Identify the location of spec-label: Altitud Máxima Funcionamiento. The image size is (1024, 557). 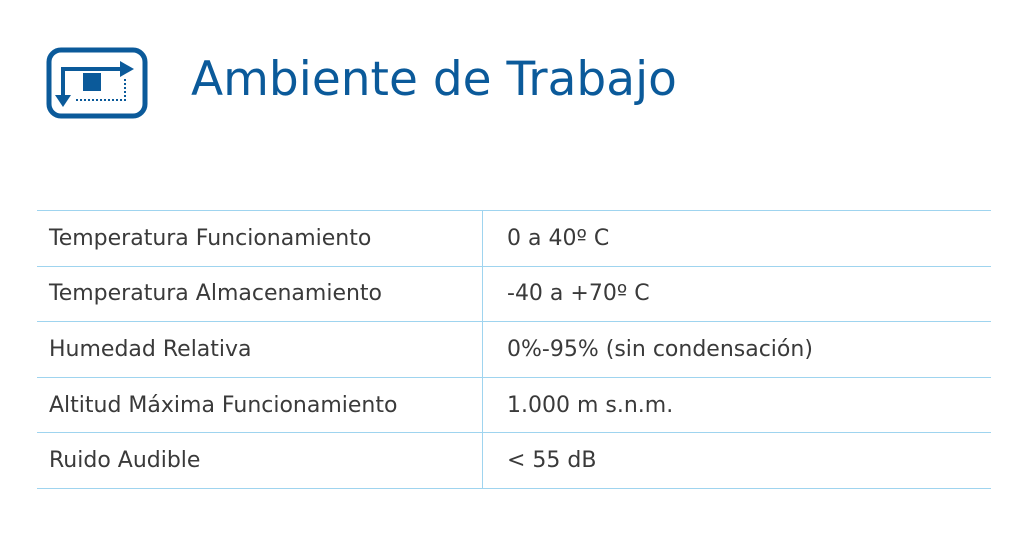
(260, 405).